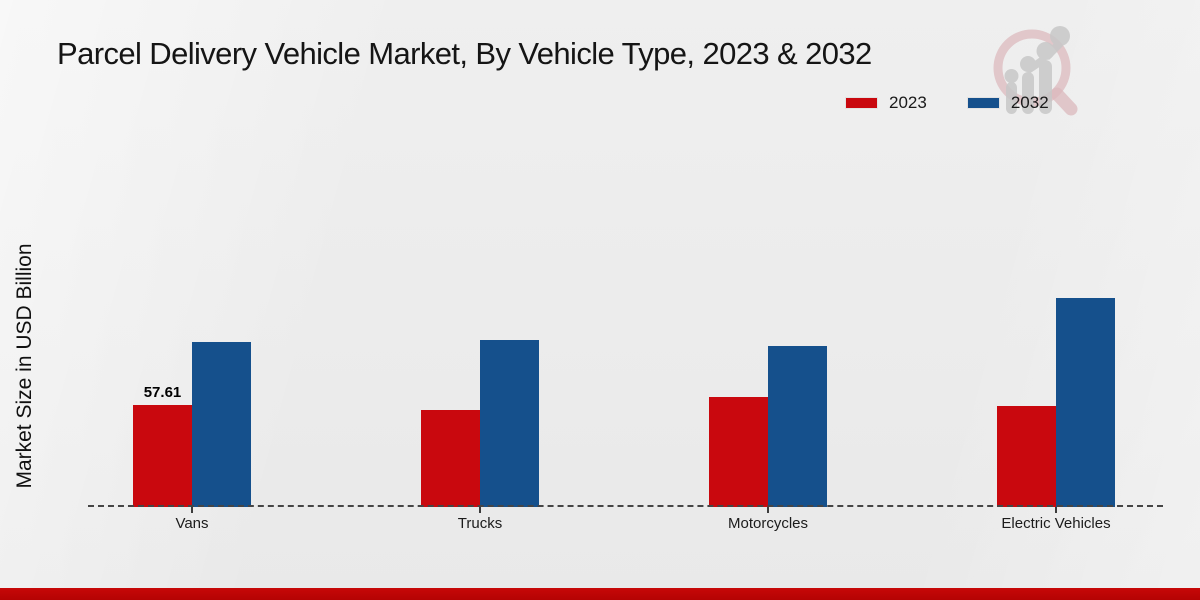 The height and width of the screenshot is (600, 1200). I want to click on bar-value-label: 57.61, so click(162, 392).